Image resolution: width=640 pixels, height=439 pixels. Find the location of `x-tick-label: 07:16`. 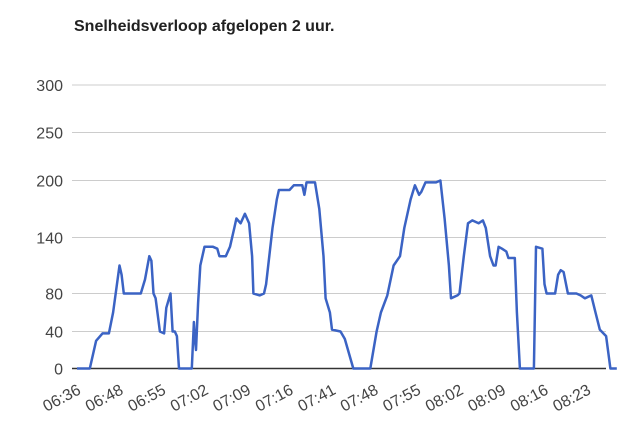

x-tick-label: 07:16 is located at coordinates (274, 399).